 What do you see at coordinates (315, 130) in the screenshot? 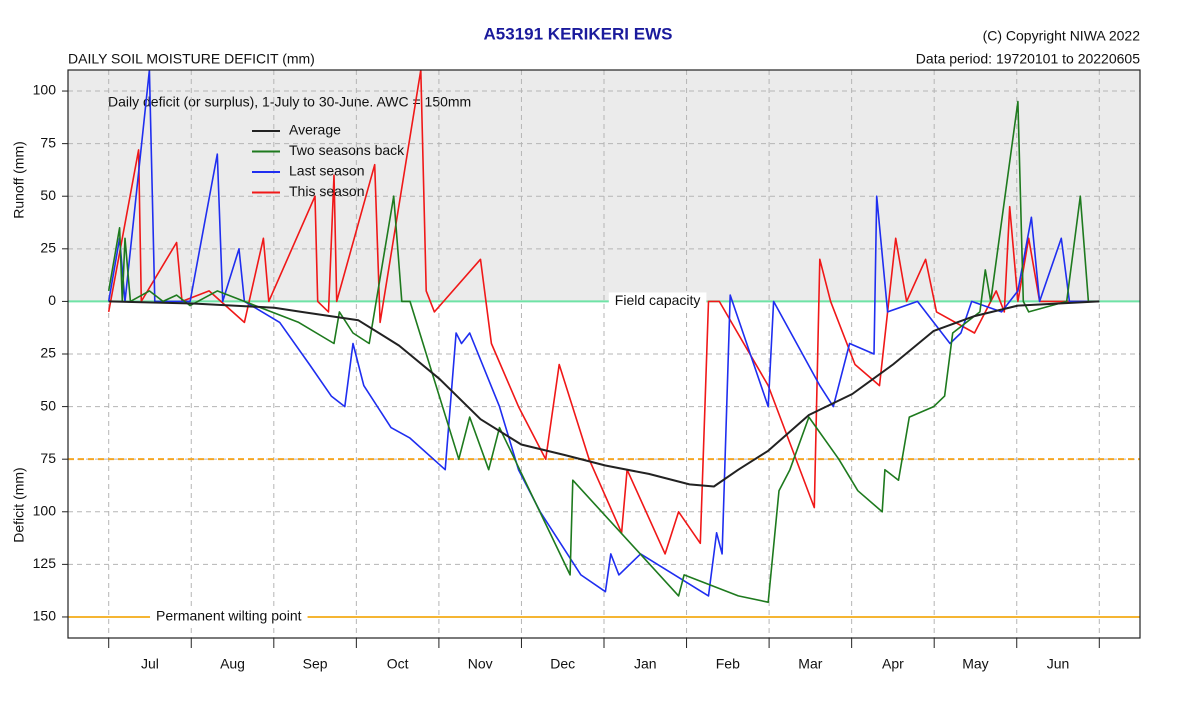
I see `legend-label: Average` at bounding box center [315, 130].